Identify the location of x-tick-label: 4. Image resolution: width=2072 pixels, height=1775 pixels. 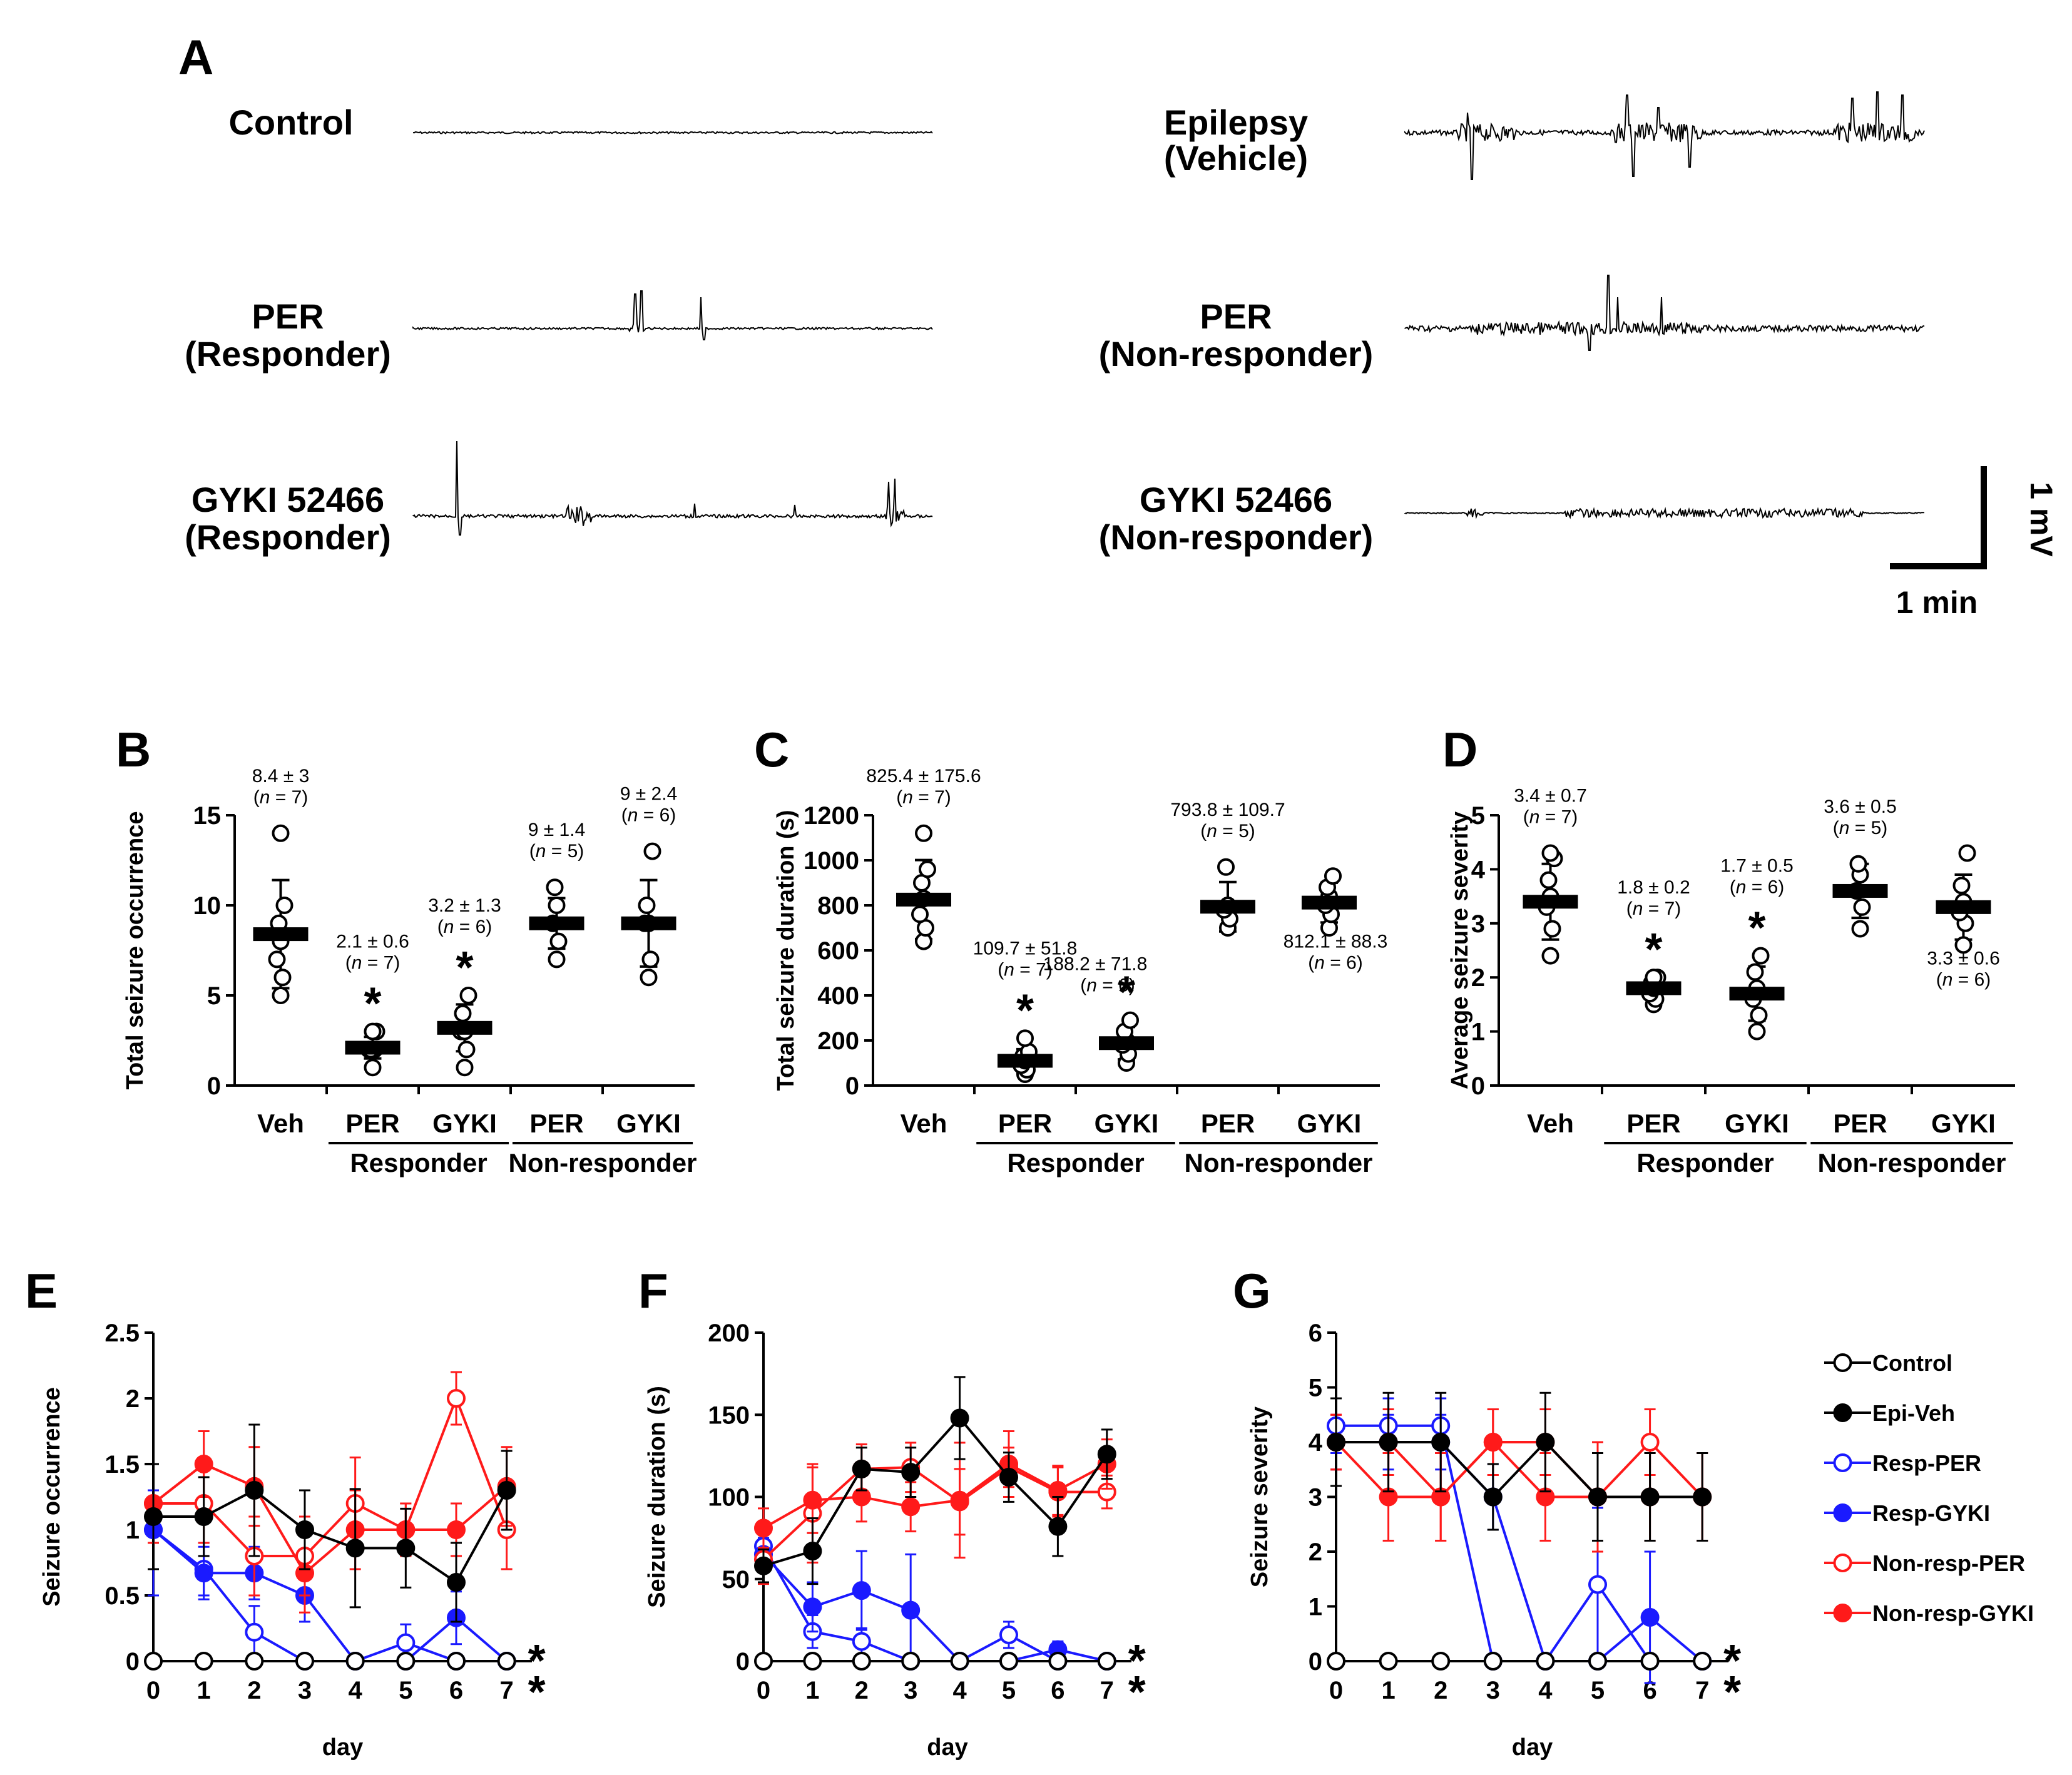
(356, 1690).